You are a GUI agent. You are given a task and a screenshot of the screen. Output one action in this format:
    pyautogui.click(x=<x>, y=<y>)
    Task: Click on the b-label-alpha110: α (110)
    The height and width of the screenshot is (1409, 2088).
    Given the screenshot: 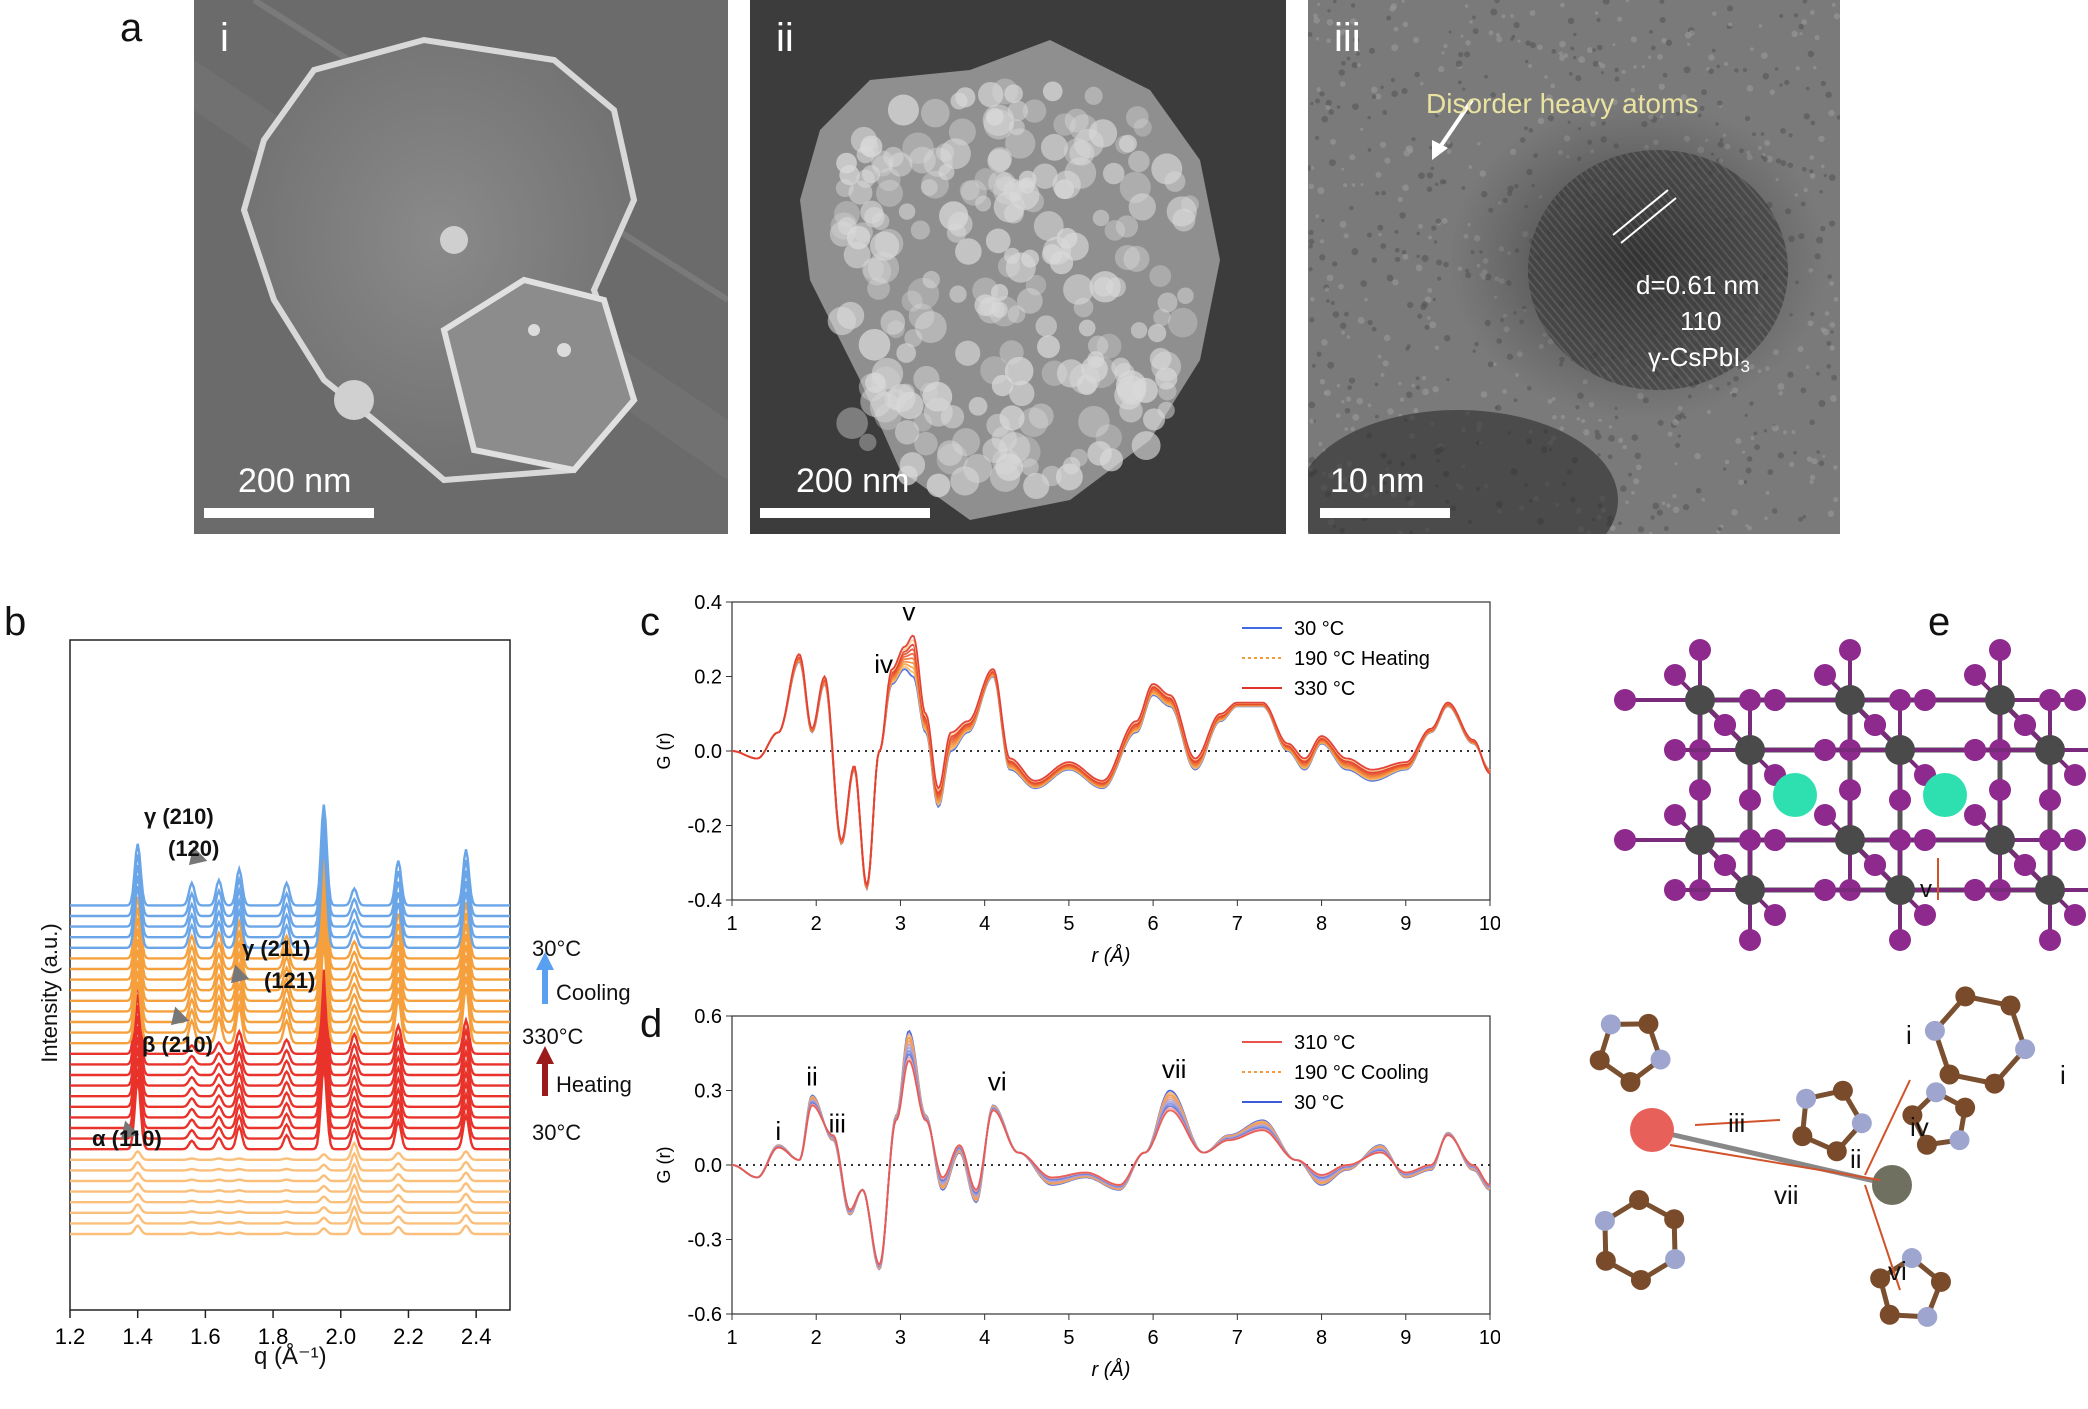 What is the action you would take?
    pyautogui.click(x=127, y=1138)
    